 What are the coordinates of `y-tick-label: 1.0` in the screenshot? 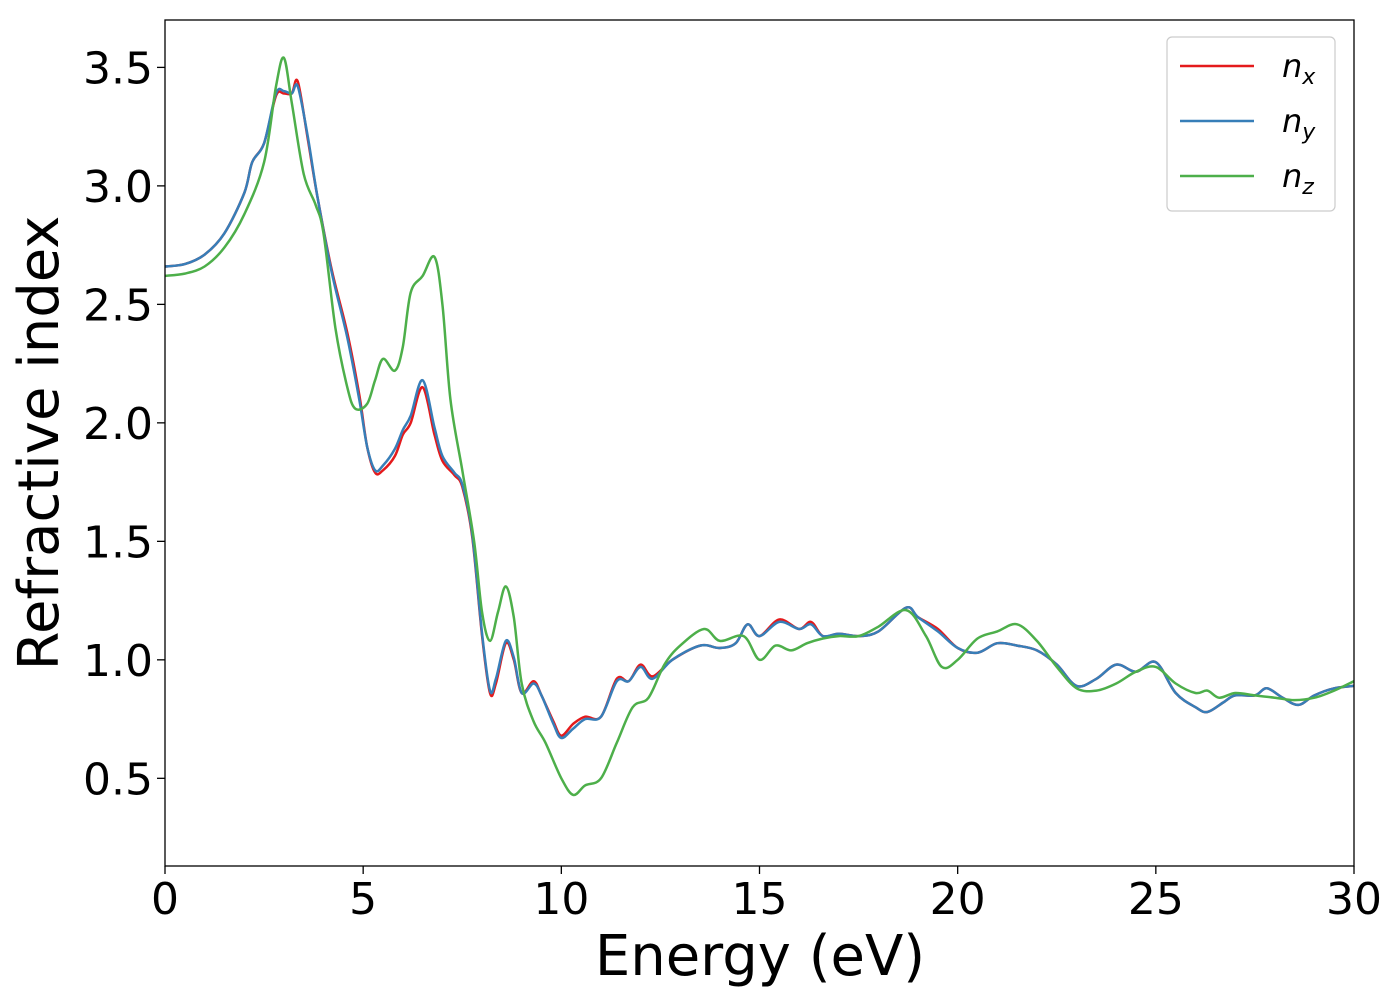 It's located at (118, 661).